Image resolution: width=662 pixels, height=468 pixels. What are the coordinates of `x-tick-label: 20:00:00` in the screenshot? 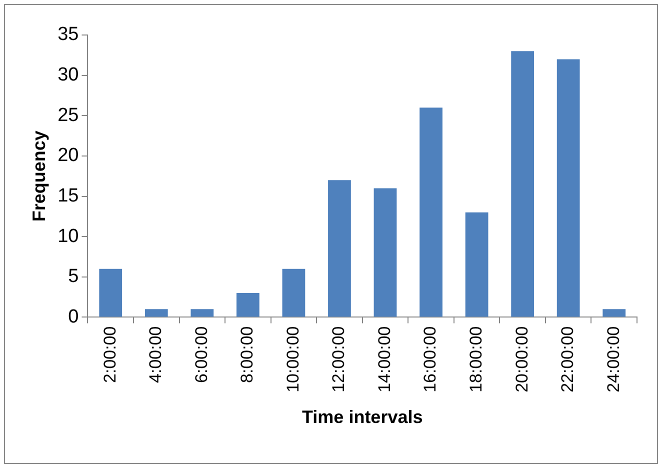 It's located at (522, 359).